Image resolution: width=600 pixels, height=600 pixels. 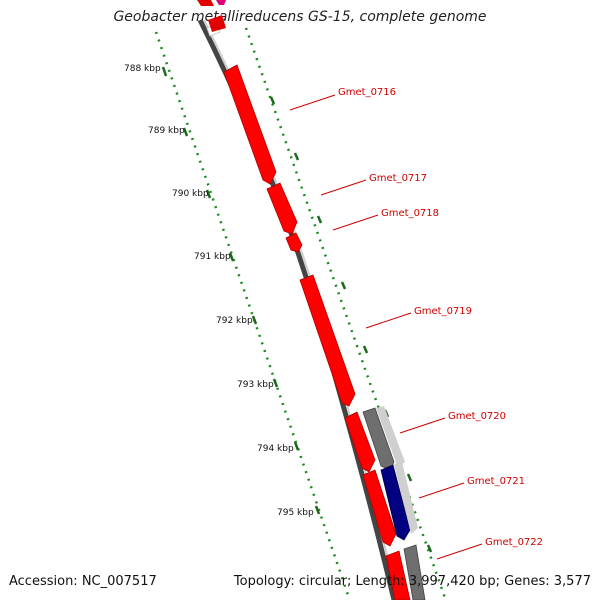 I want to click on partial-gene-top, so click(x=205, y=3).